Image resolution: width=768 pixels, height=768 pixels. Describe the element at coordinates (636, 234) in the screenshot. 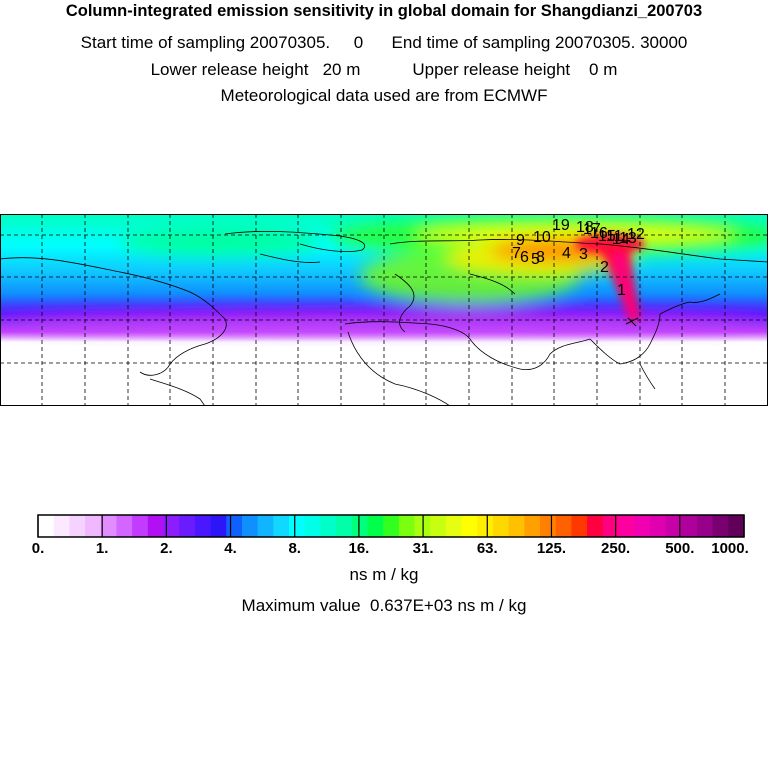

I see `traj-label-12: 12` at that location.